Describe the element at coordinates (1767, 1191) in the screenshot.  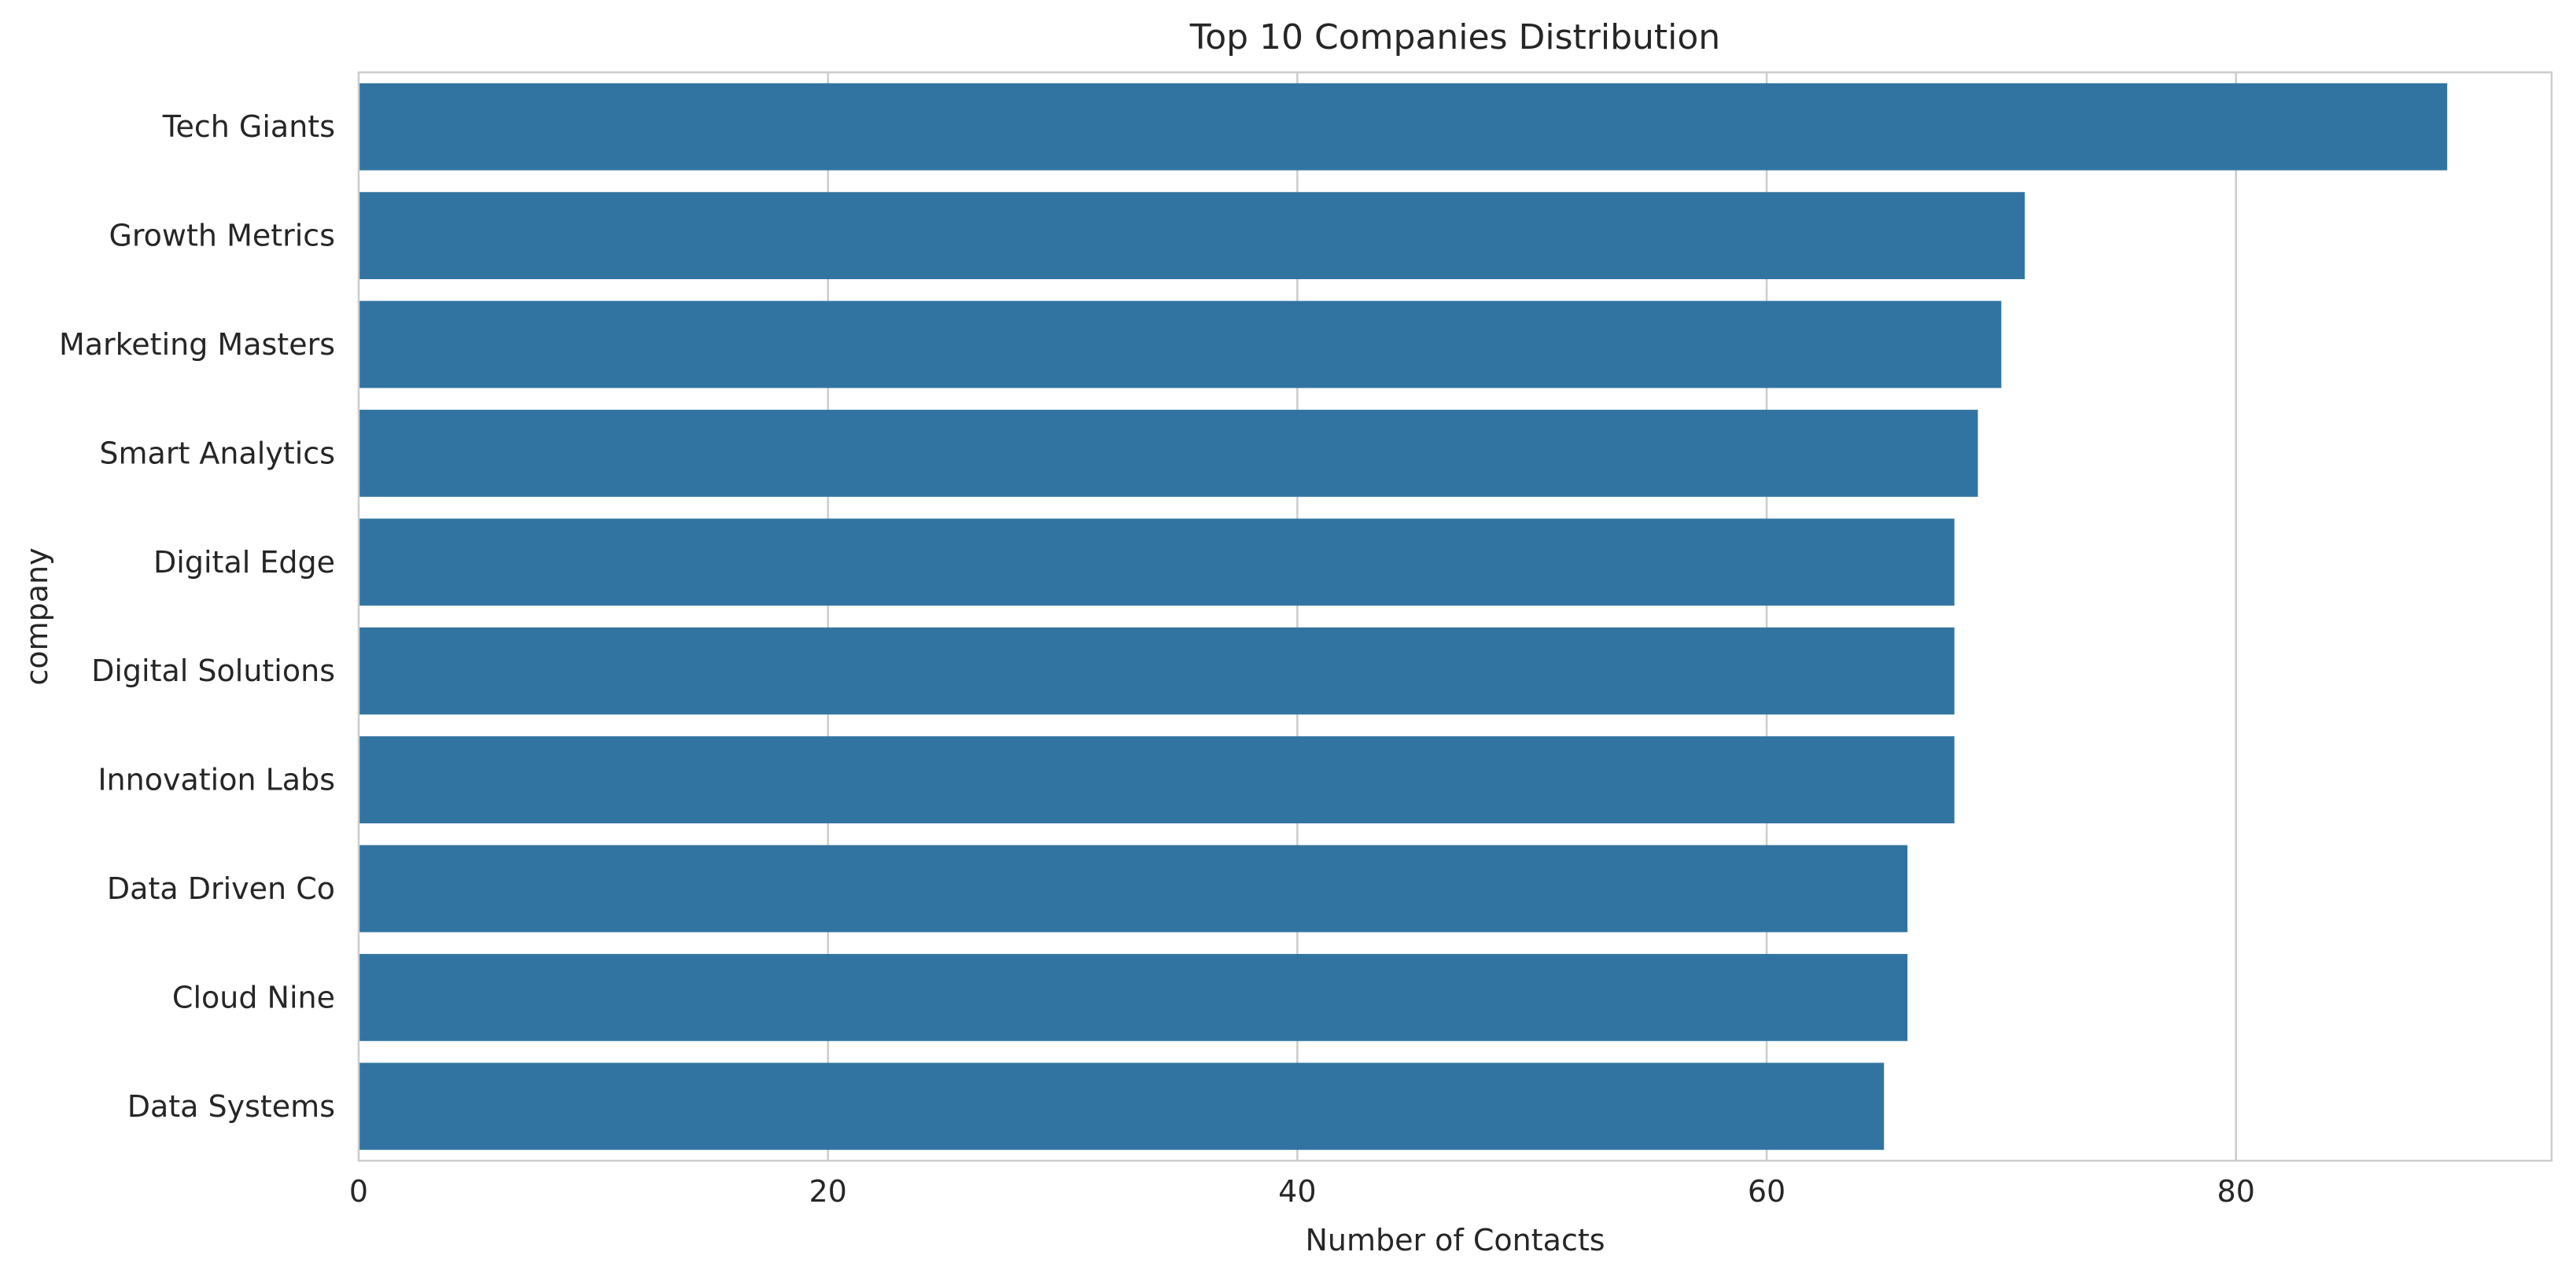
I see `x-tick-label: 60` at that location.